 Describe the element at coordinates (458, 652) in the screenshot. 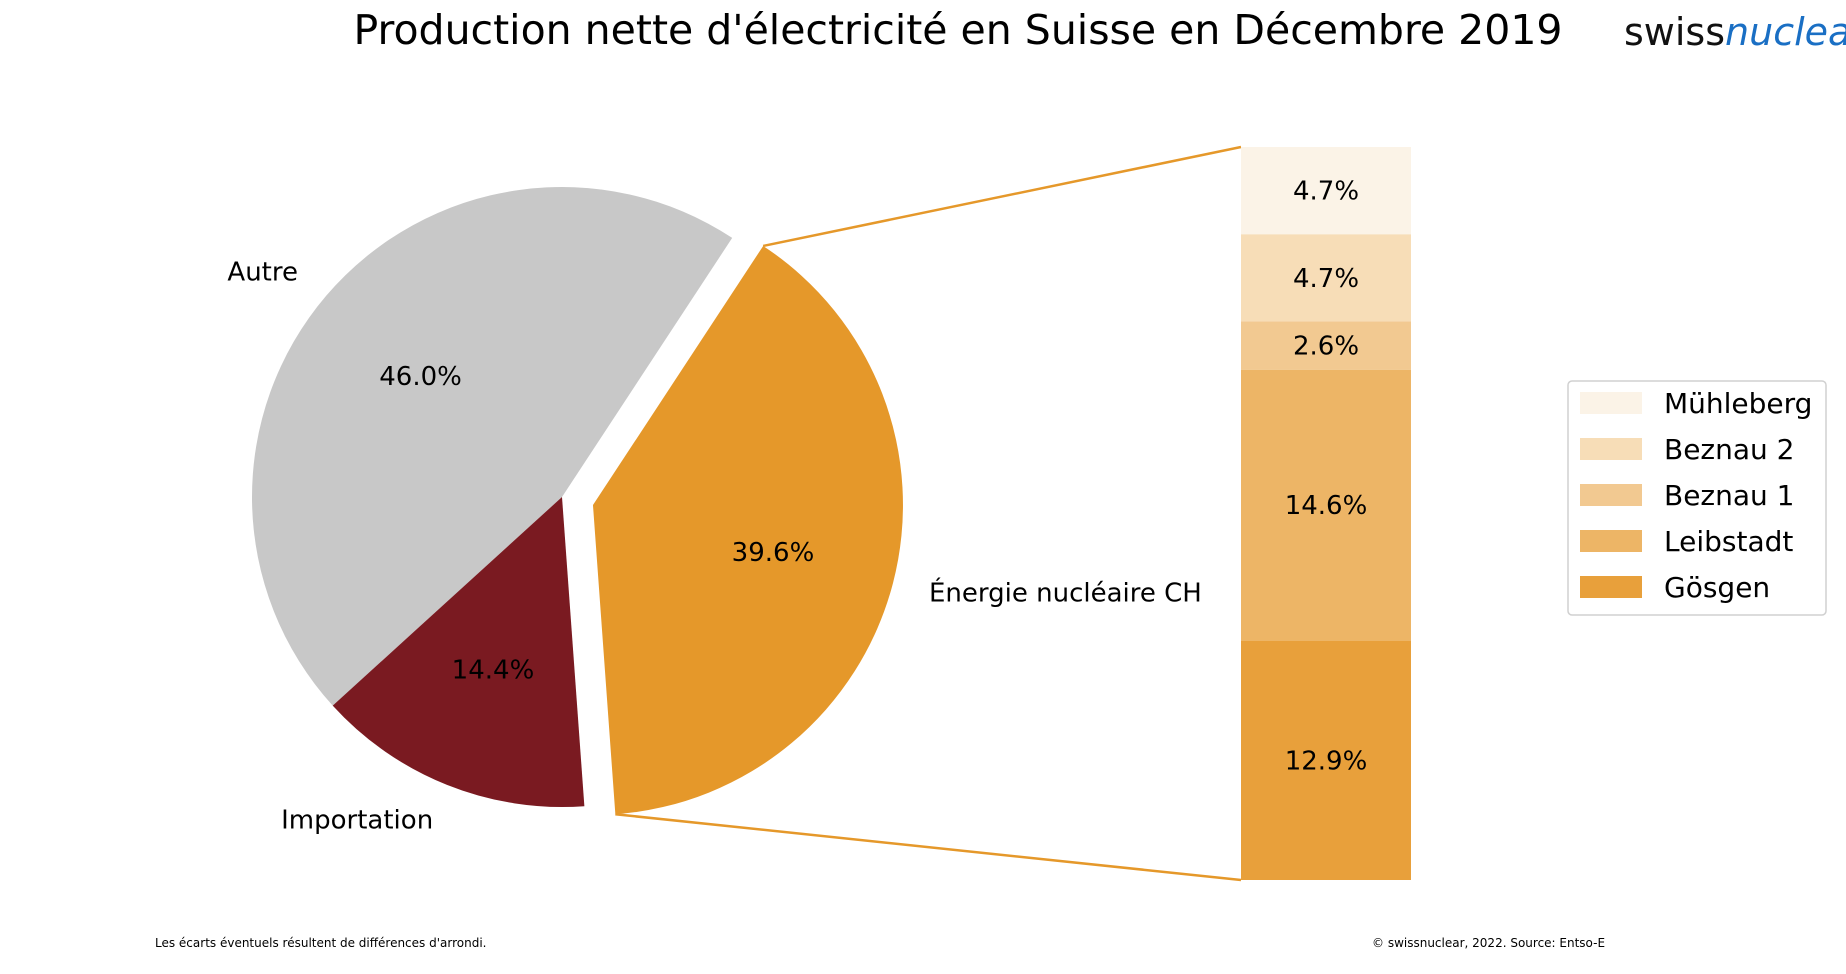

I see `pie-slice-importation` at that location.